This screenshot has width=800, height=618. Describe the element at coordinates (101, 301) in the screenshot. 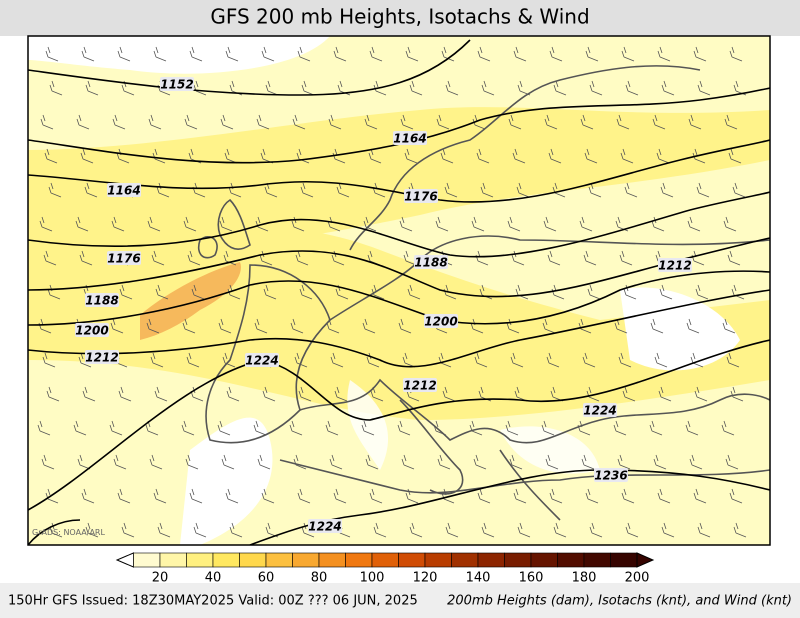

I see `contour-label: 1188` at that location.